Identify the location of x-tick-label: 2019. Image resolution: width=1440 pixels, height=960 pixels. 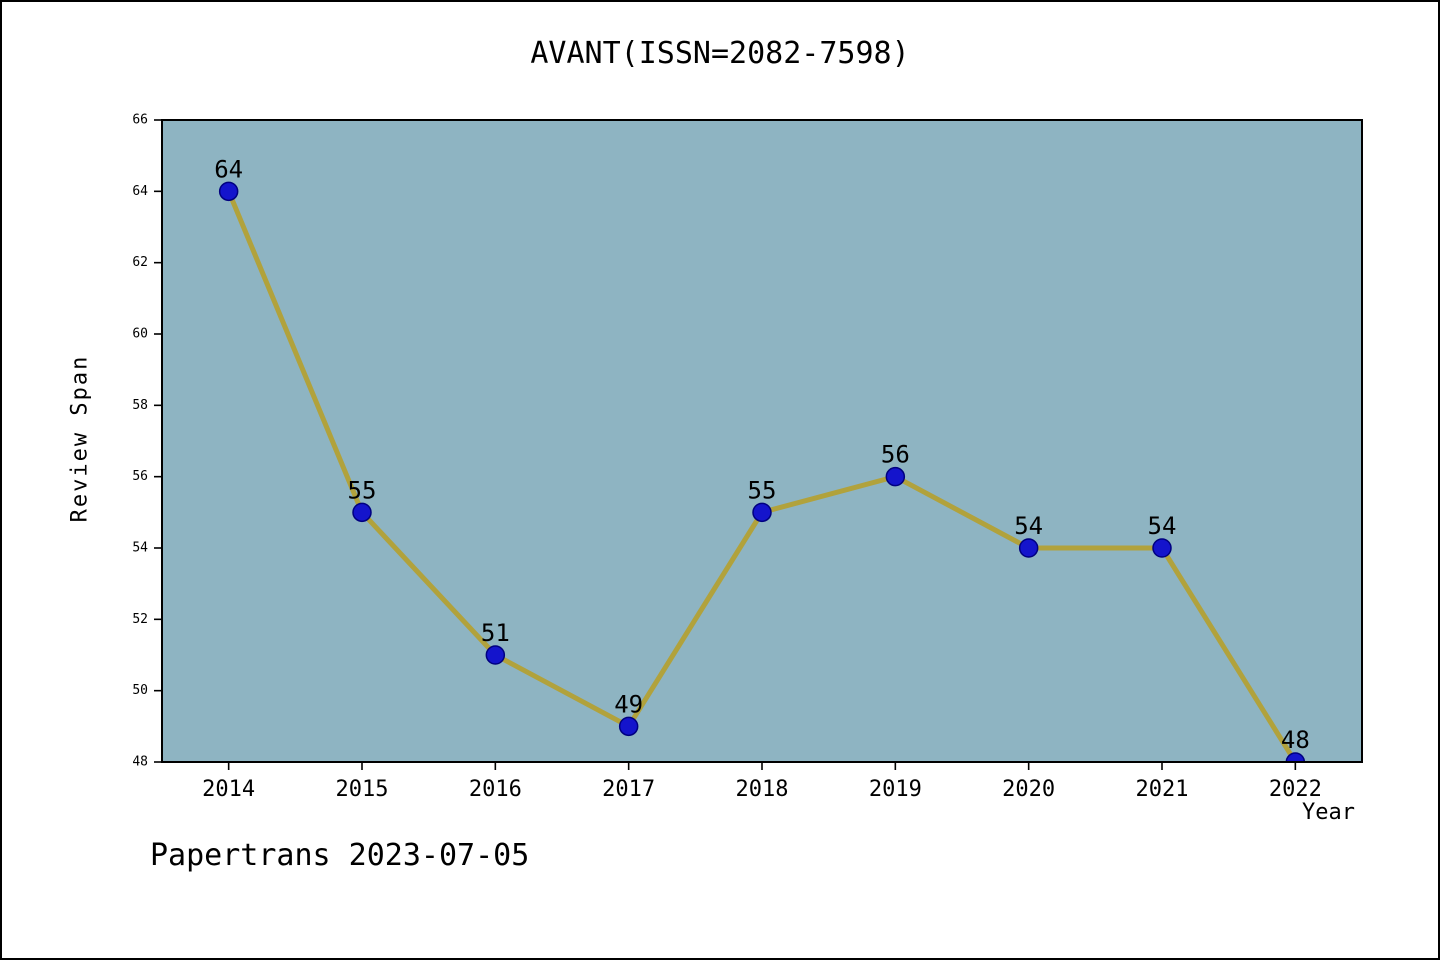
(895, 789).